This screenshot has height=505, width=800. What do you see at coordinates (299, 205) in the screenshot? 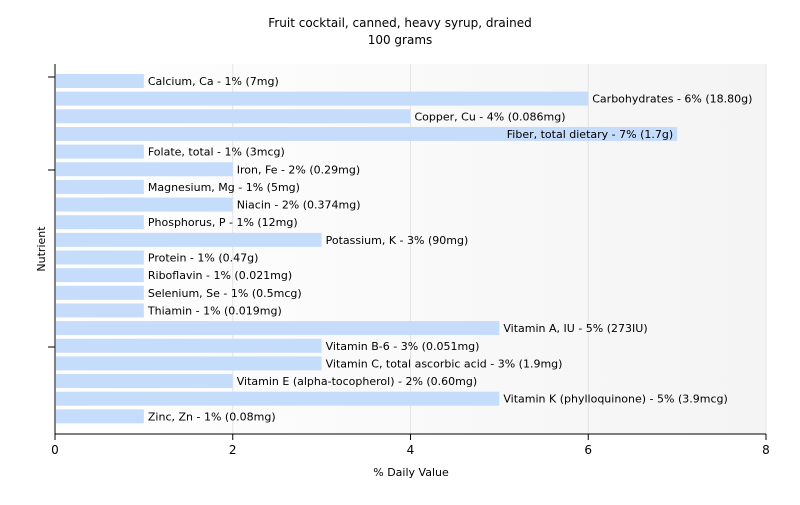
I see `bar-label: Niacin - 2% (0.374mg)` at bounding box center [299, 205].